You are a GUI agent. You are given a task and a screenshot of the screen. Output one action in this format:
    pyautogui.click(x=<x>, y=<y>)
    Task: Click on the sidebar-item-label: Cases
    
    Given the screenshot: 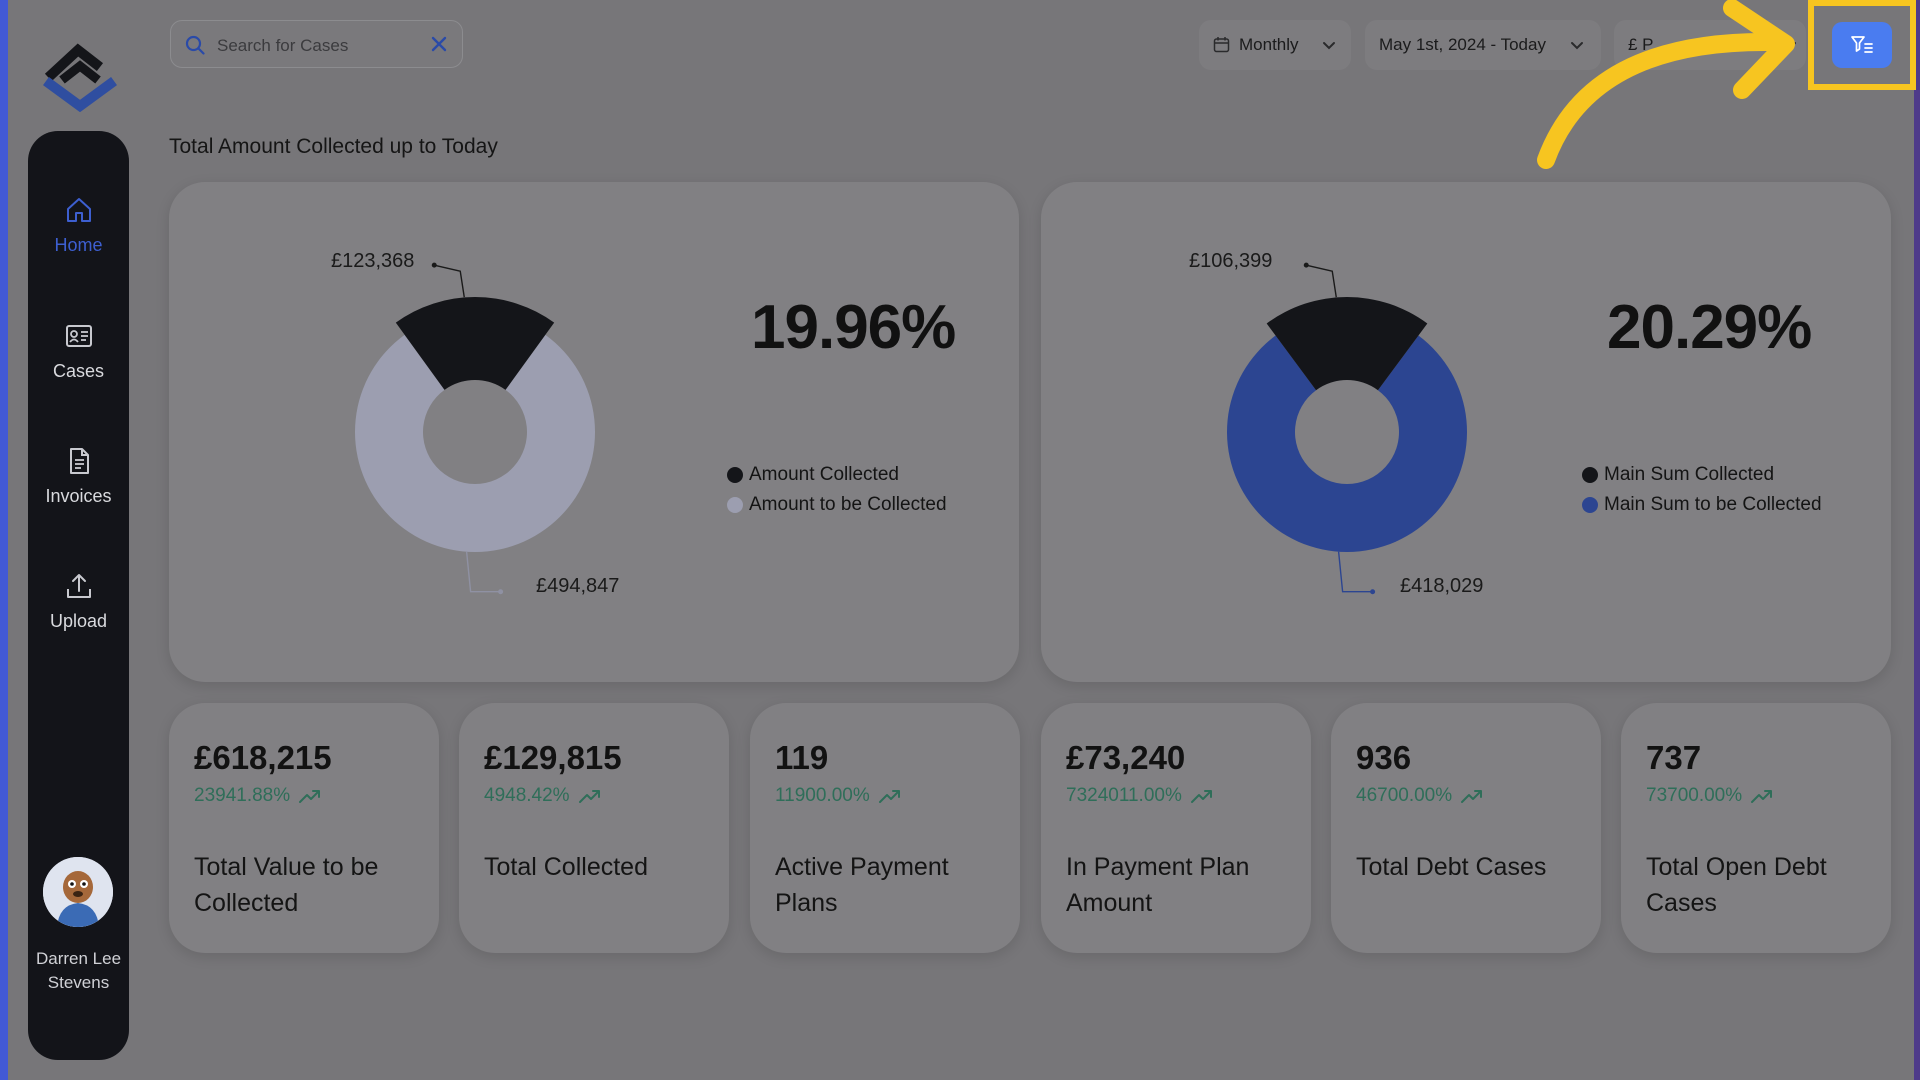 What is the action you would take?
    pyautogui.click(x=78, y=371)
    